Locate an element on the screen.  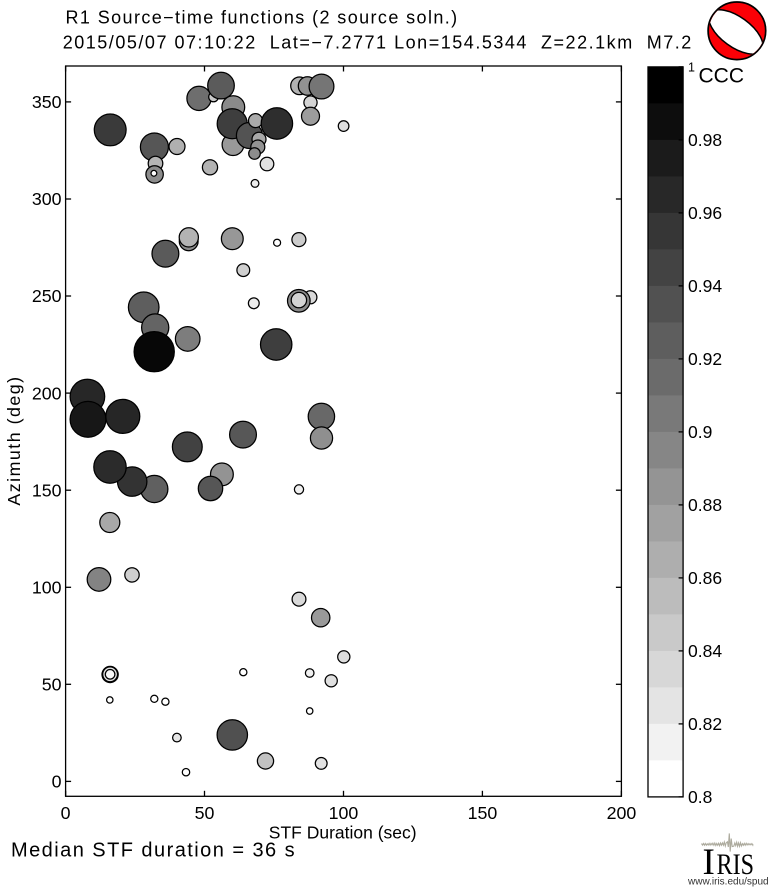
svg-text: 0.84 is located at coordinates (705, 651).